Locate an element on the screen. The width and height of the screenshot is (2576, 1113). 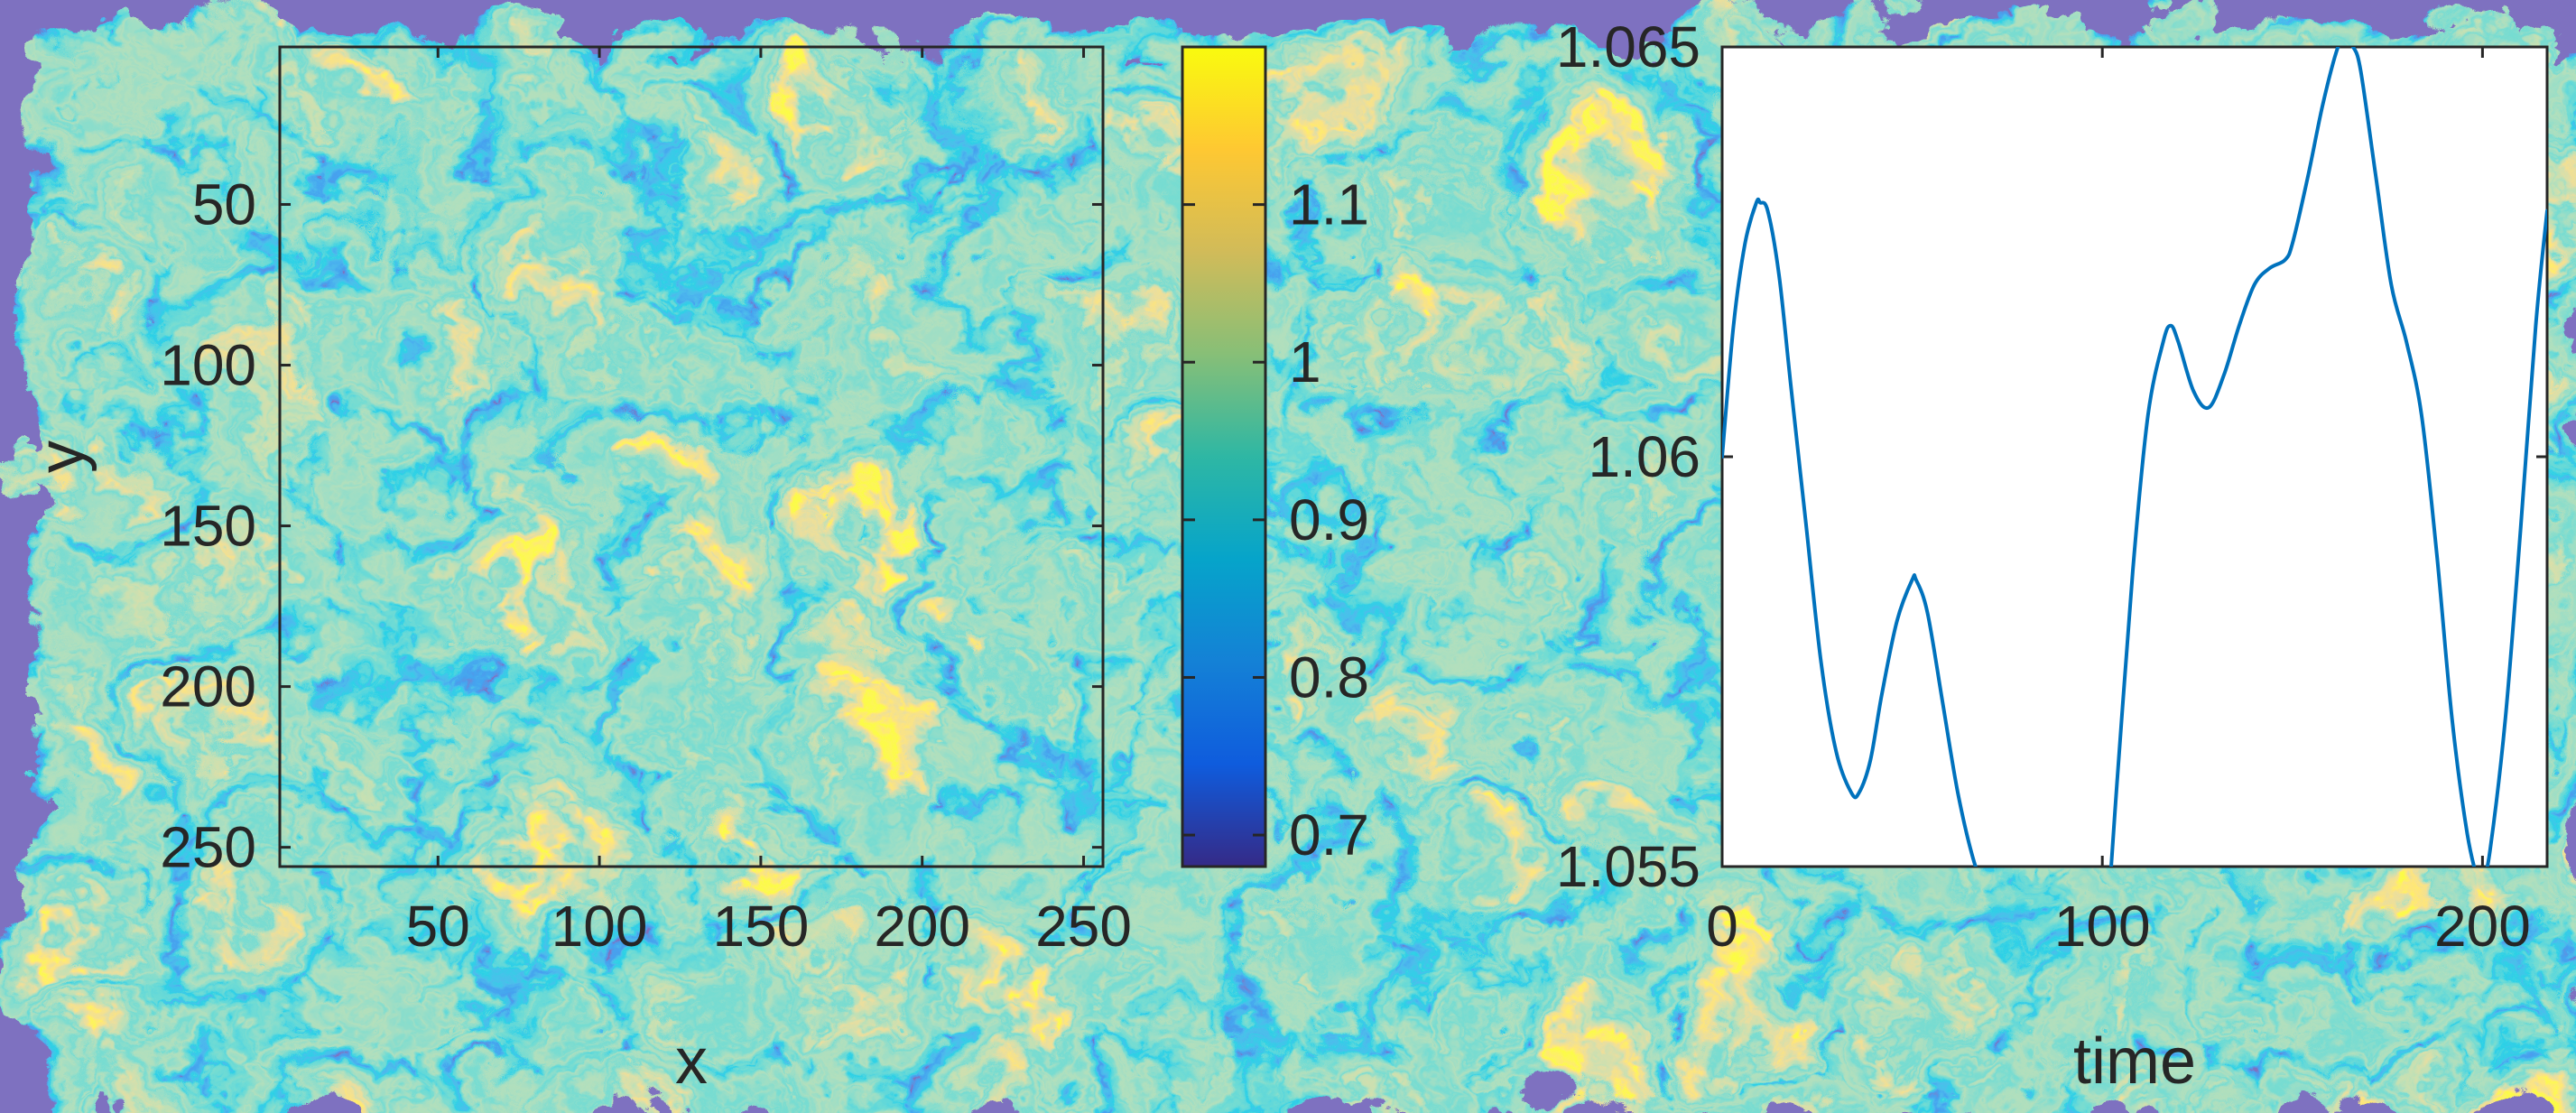
heatmap-y-tick-label: 150 is located at coordinates (208, 527).